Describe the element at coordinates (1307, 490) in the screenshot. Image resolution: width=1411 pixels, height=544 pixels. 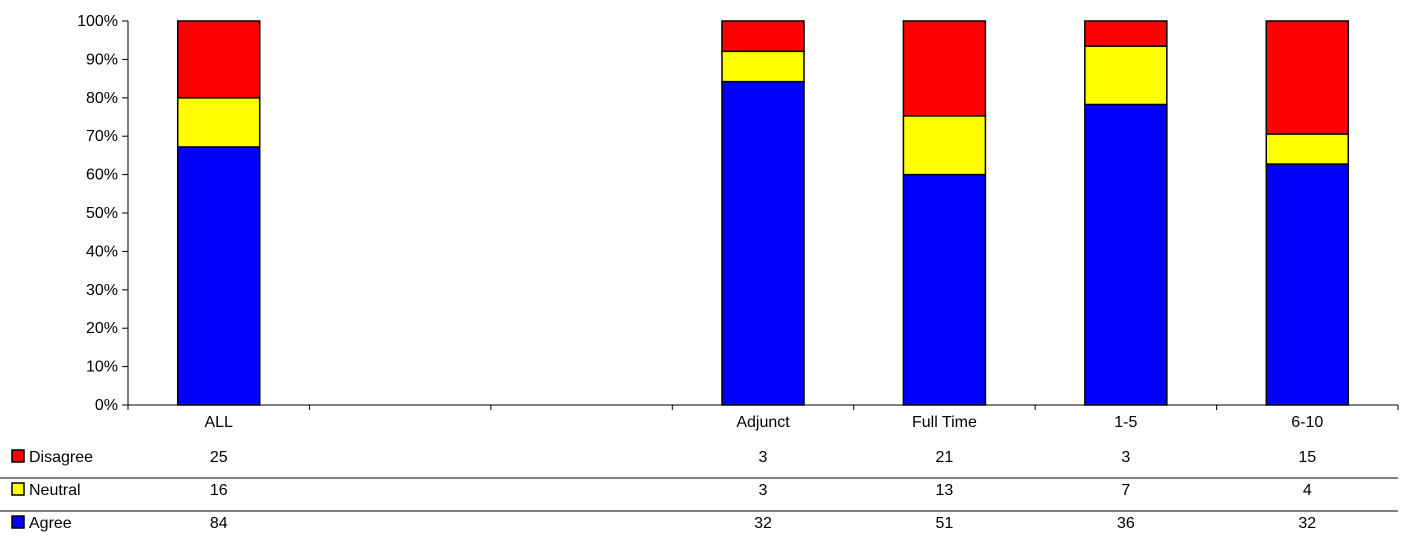
I see `data-table-value: 4` at that location.